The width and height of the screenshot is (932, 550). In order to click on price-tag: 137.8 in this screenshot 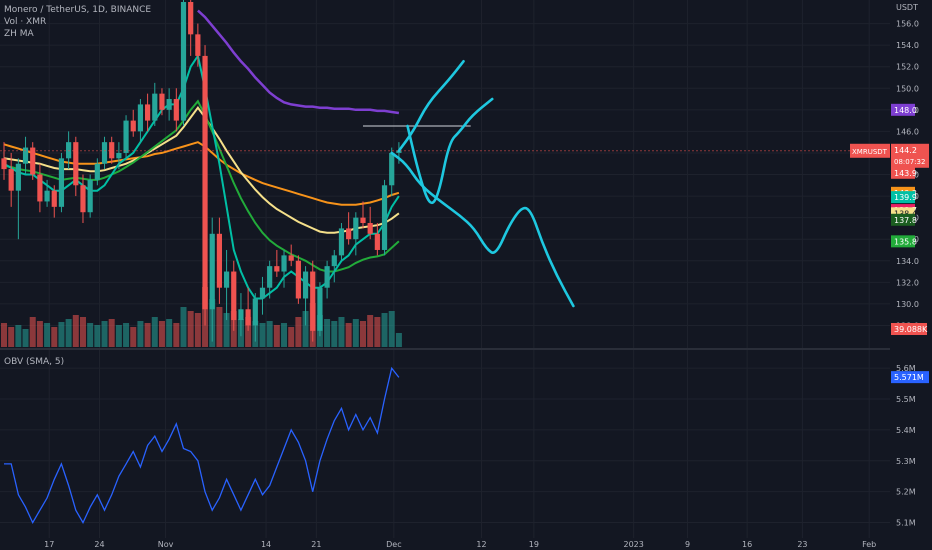, I will do `click(904, 219)`.